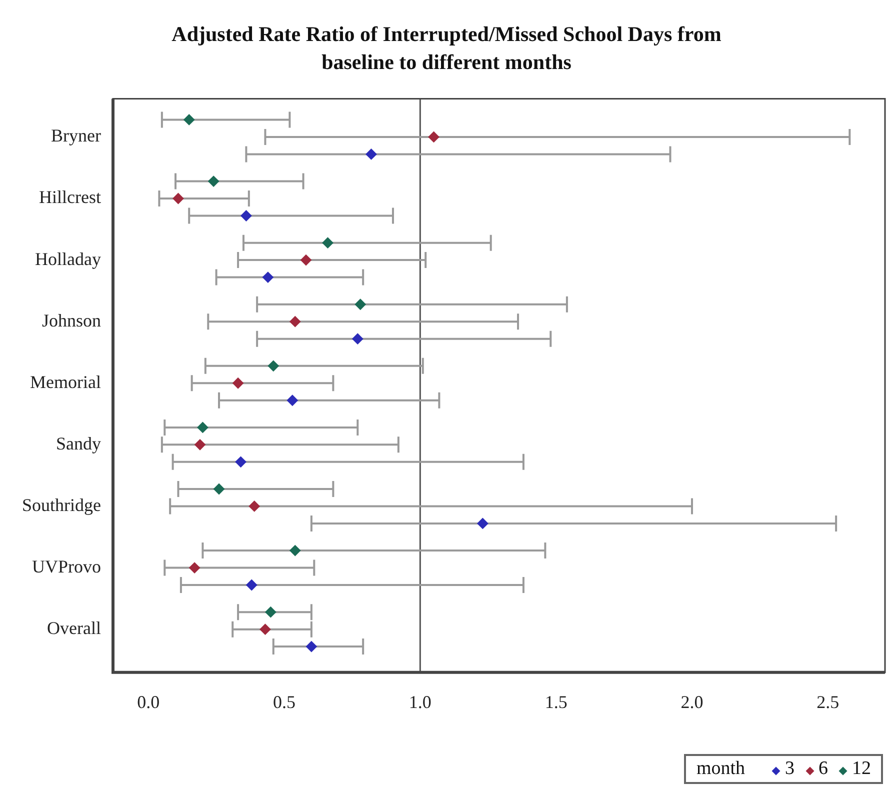 Image resolution: width=893 pixels, height=794 pixels. I want to click on x-tick-label: 1.0, so click(420, 702).